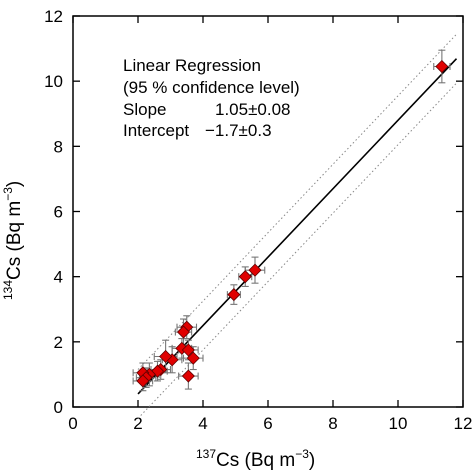 This screenshot has width=474, height=474. Describe the element at coordinates (58, 146) in the screenshot. I see `y-tick-label: 8` at that location.